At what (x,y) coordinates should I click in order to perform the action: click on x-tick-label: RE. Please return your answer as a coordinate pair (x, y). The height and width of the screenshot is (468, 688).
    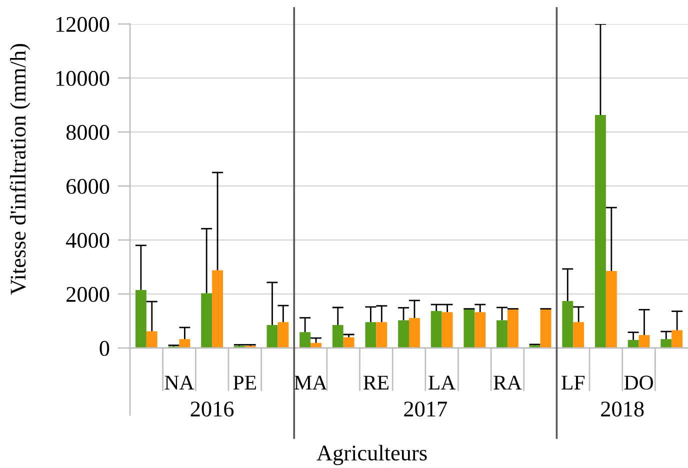
    Looking at the image, I should click on (375, 383).